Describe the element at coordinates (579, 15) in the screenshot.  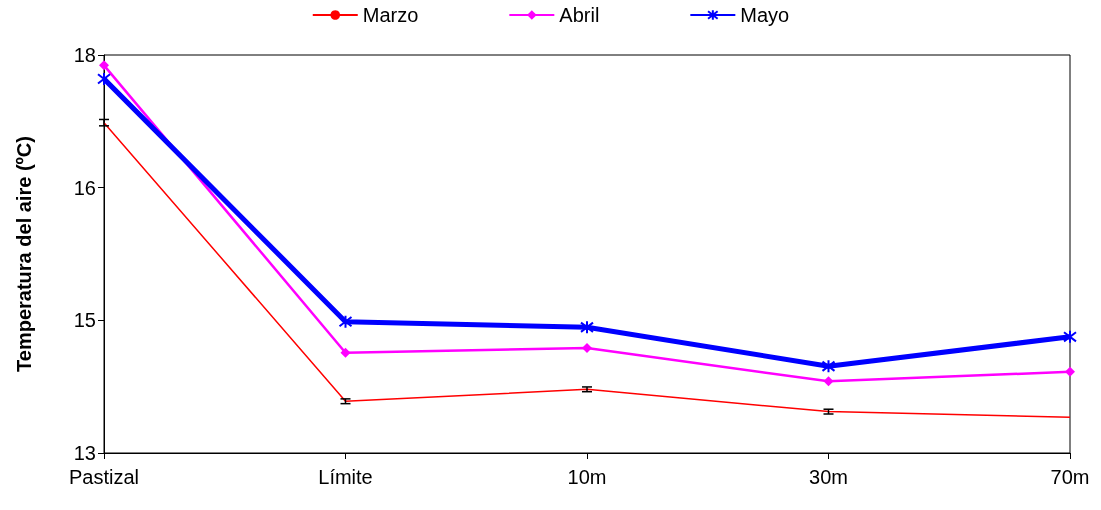
I see `legend-label: Abril` at that location.